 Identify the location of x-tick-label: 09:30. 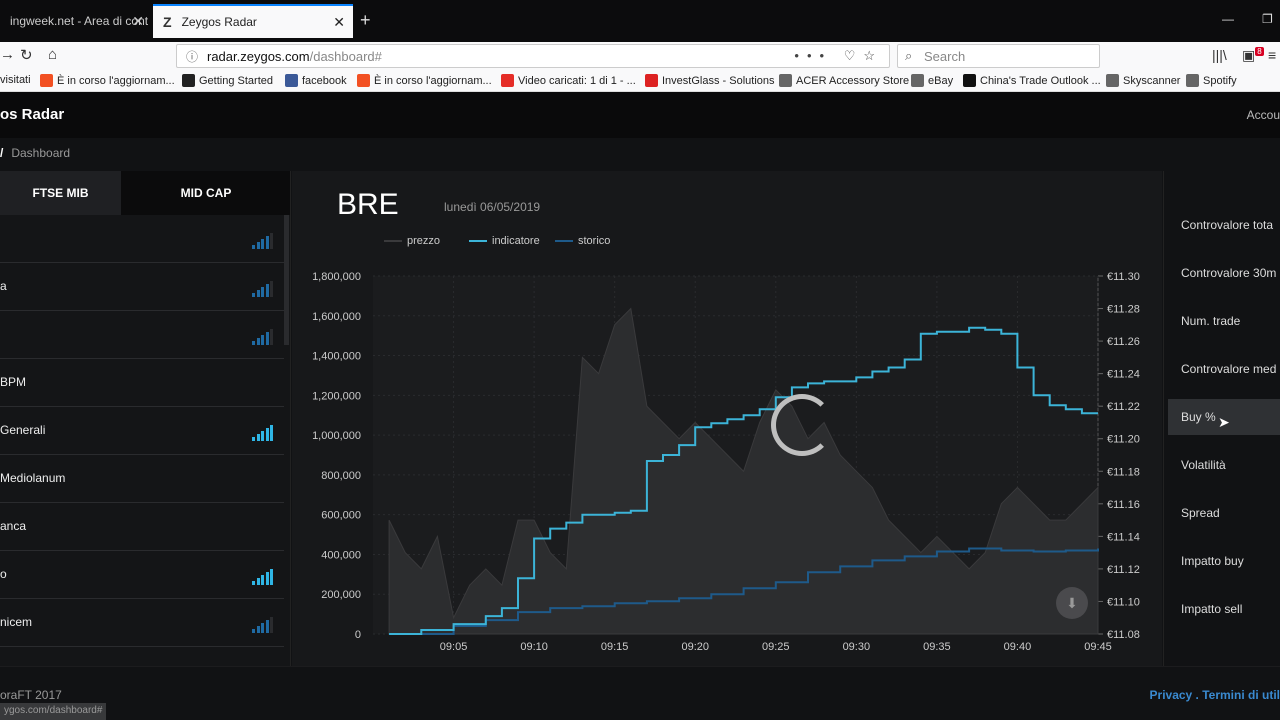
(857, 647).